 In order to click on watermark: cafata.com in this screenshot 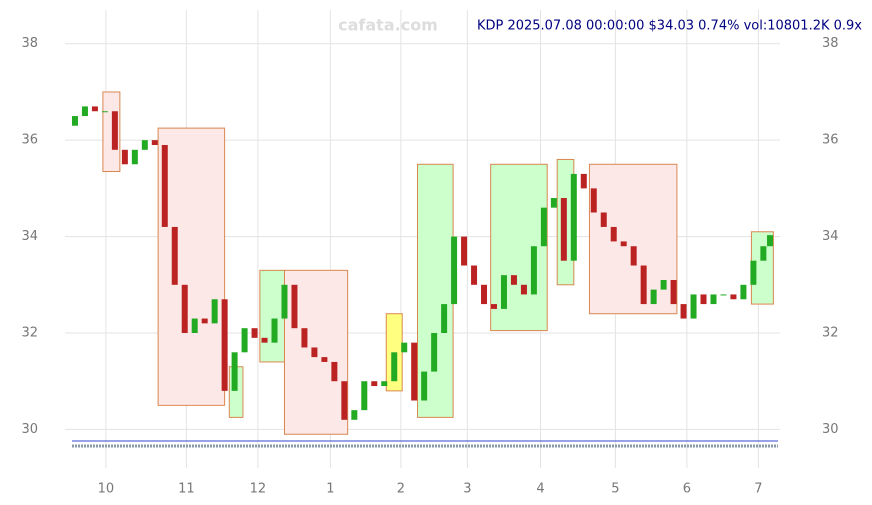, I will do `click(388, 25)`.